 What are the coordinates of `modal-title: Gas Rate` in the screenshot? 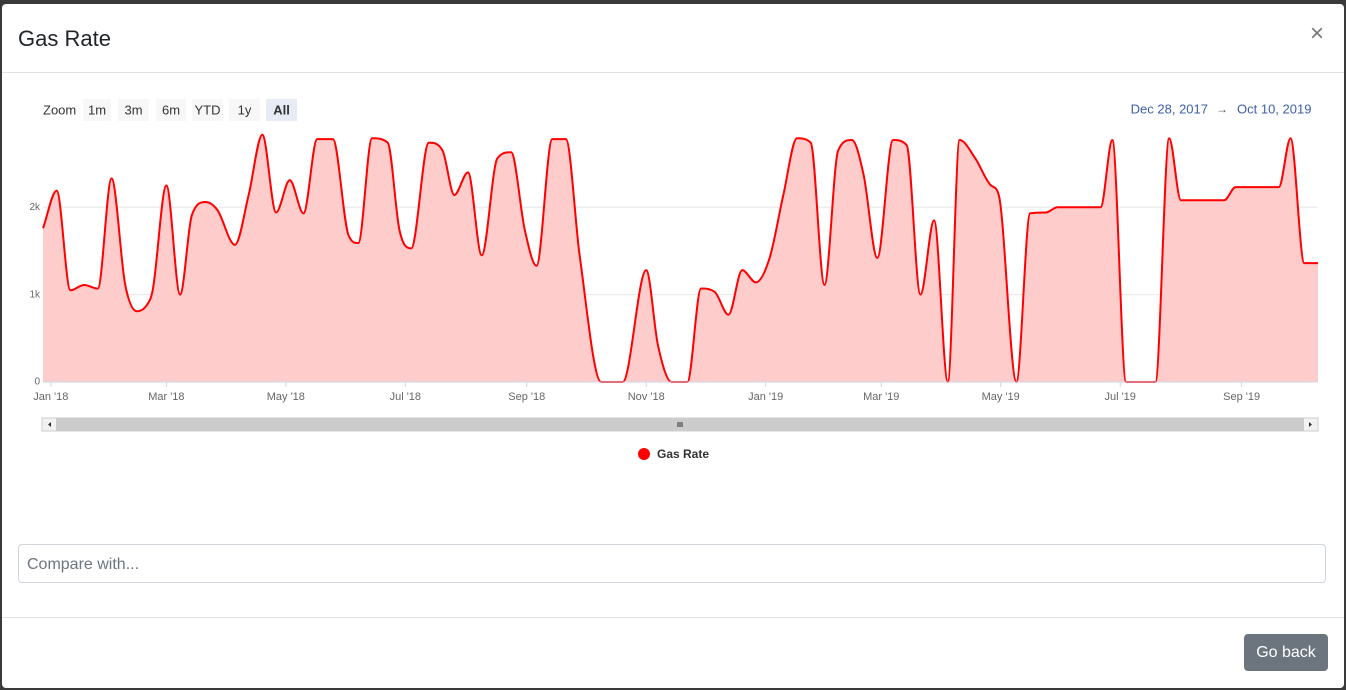 It's located at (64, 38).